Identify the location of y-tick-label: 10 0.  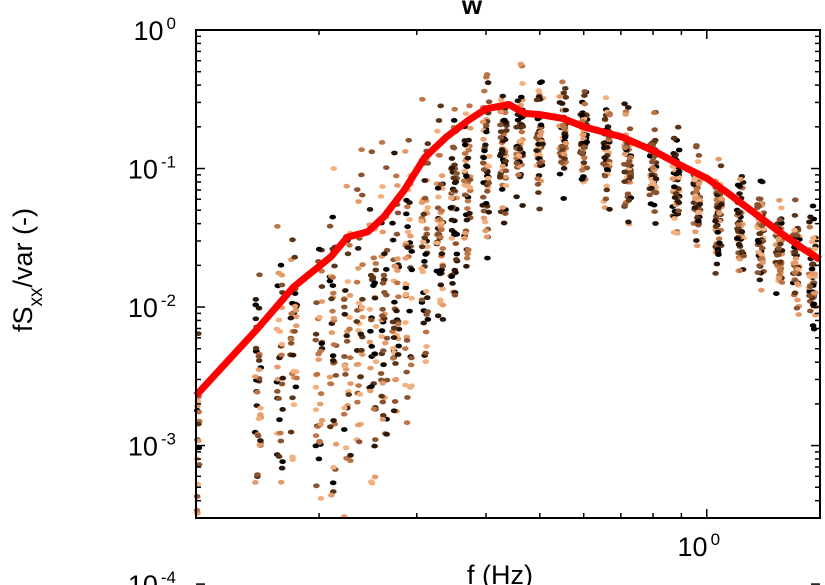
(154, 30).